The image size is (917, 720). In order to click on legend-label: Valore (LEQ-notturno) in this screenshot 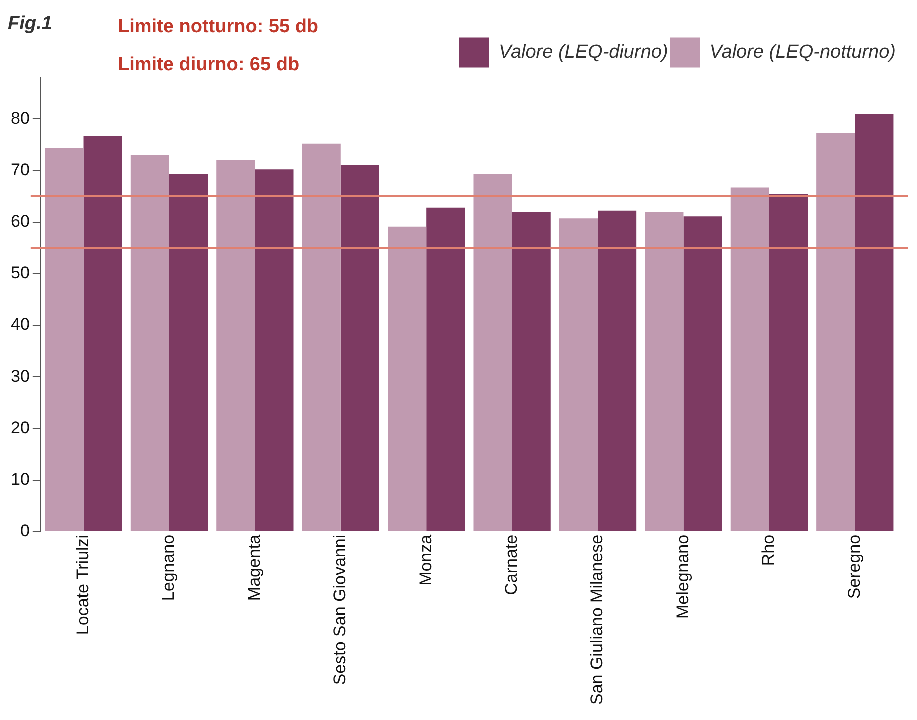, I will do `click(803, 53)`.